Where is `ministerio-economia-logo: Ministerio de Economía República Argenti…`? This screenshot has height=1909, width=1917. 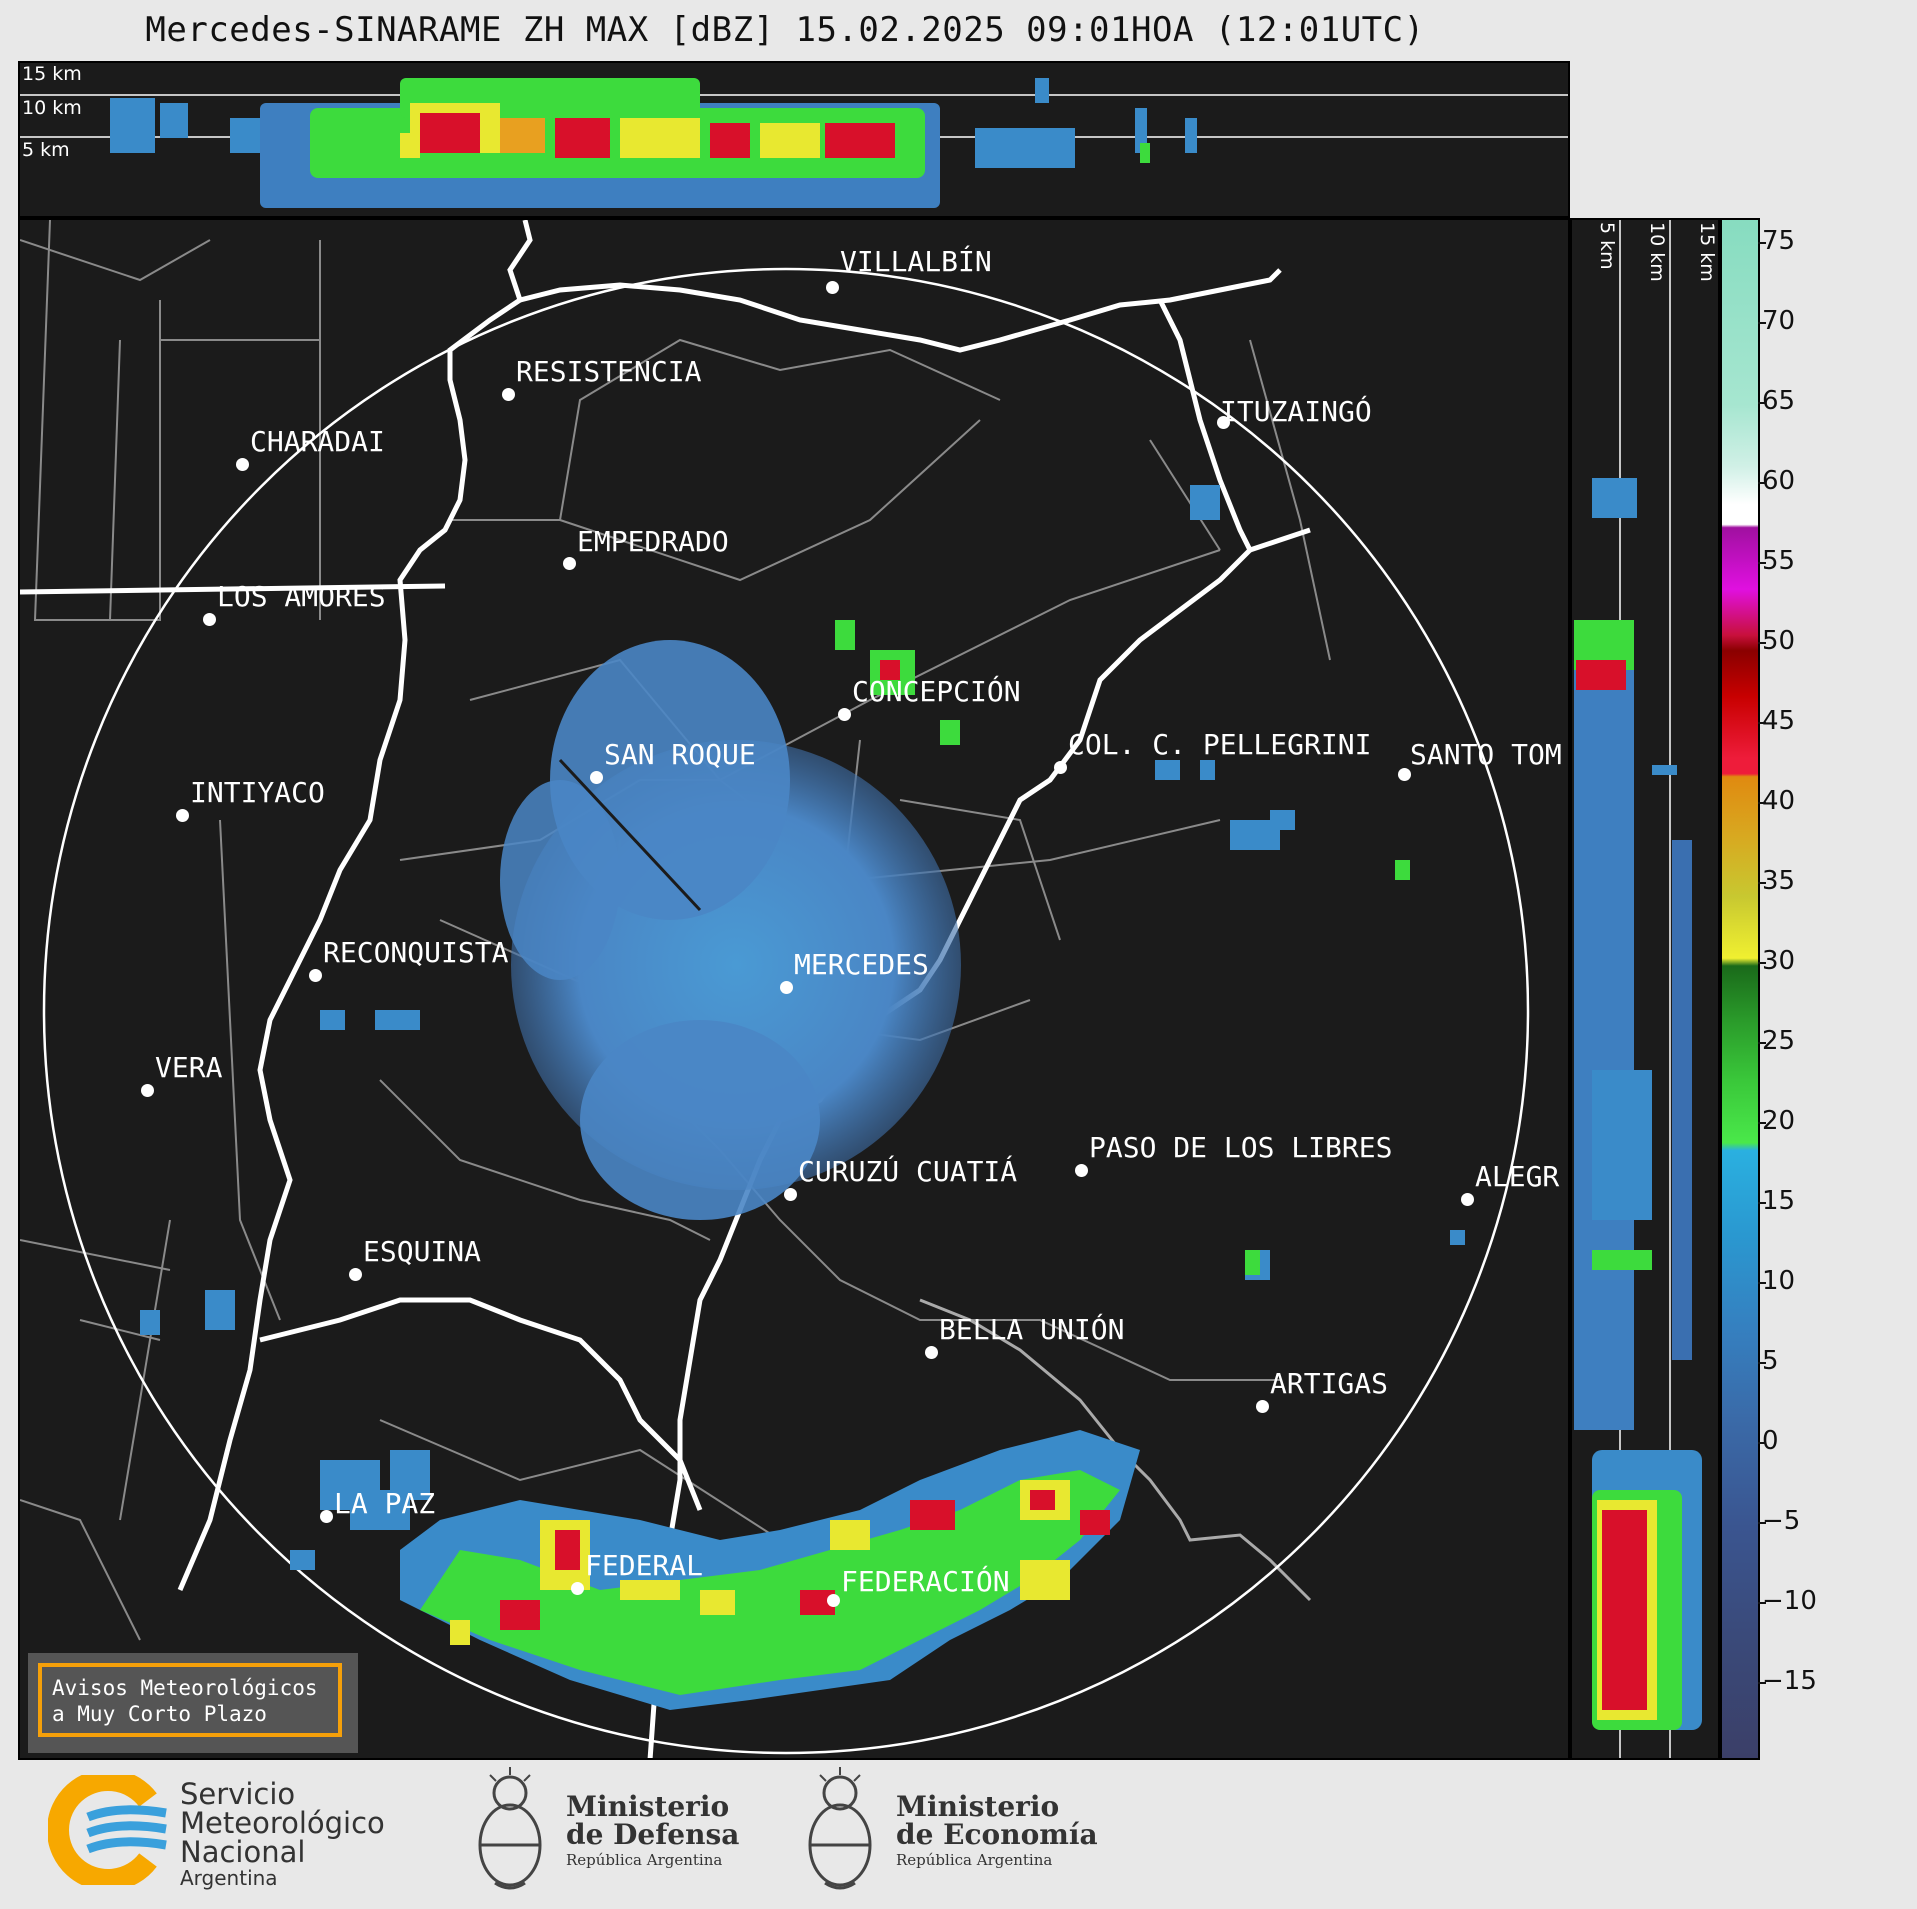 ministerio-economia-logo: Ministerio de Economía República Argenti… is located at coordinates (960, 1830).